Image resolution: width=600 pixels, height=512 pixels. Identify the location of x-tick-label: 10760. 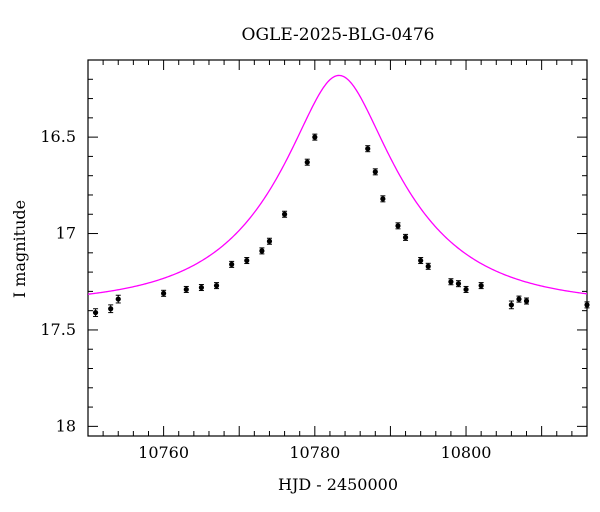
(163, 452).